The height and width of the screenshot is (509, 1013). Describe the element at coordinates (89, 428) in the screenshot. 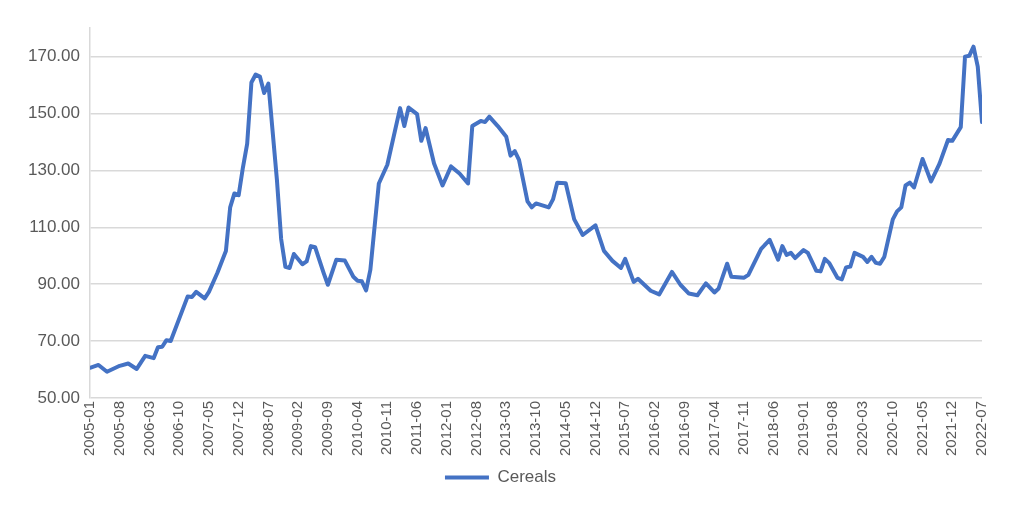

I see `x-tick-label: 2005-01` at that location.